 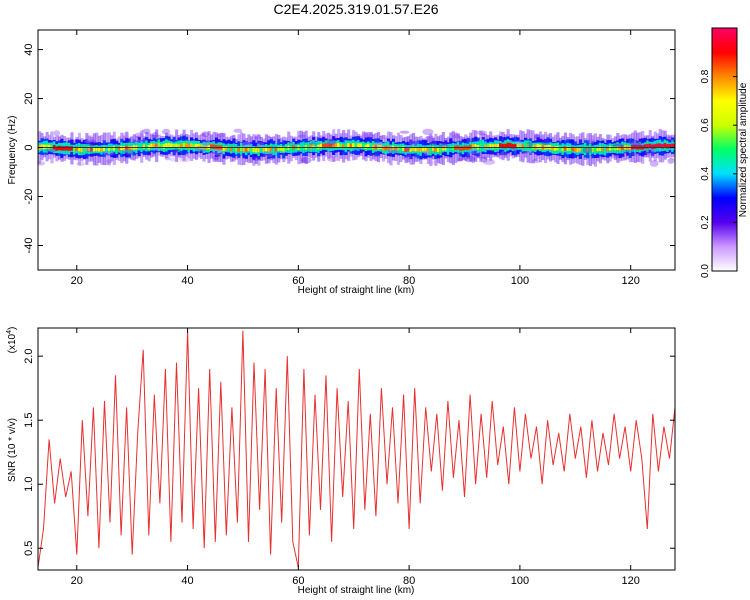 I want to click on colorbar-ticks: 0.0 0.2 0.4 0.6 0.8, so click(x=718, y=173).